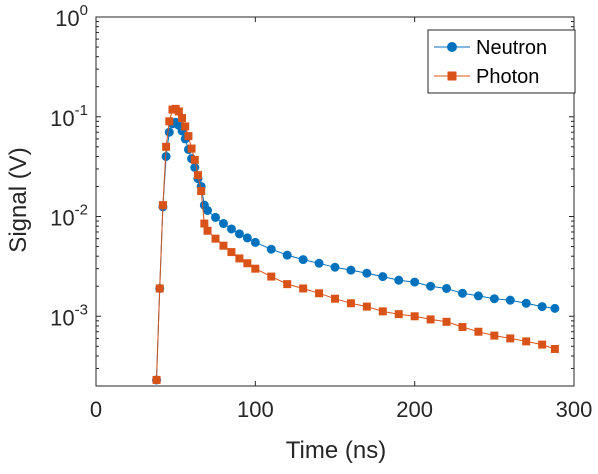 This screenshot has height=474, width=598. Describe the element at coordinates (18, 199) in the screenshot. I see `y-axis-label: Signal (V)` at that location.